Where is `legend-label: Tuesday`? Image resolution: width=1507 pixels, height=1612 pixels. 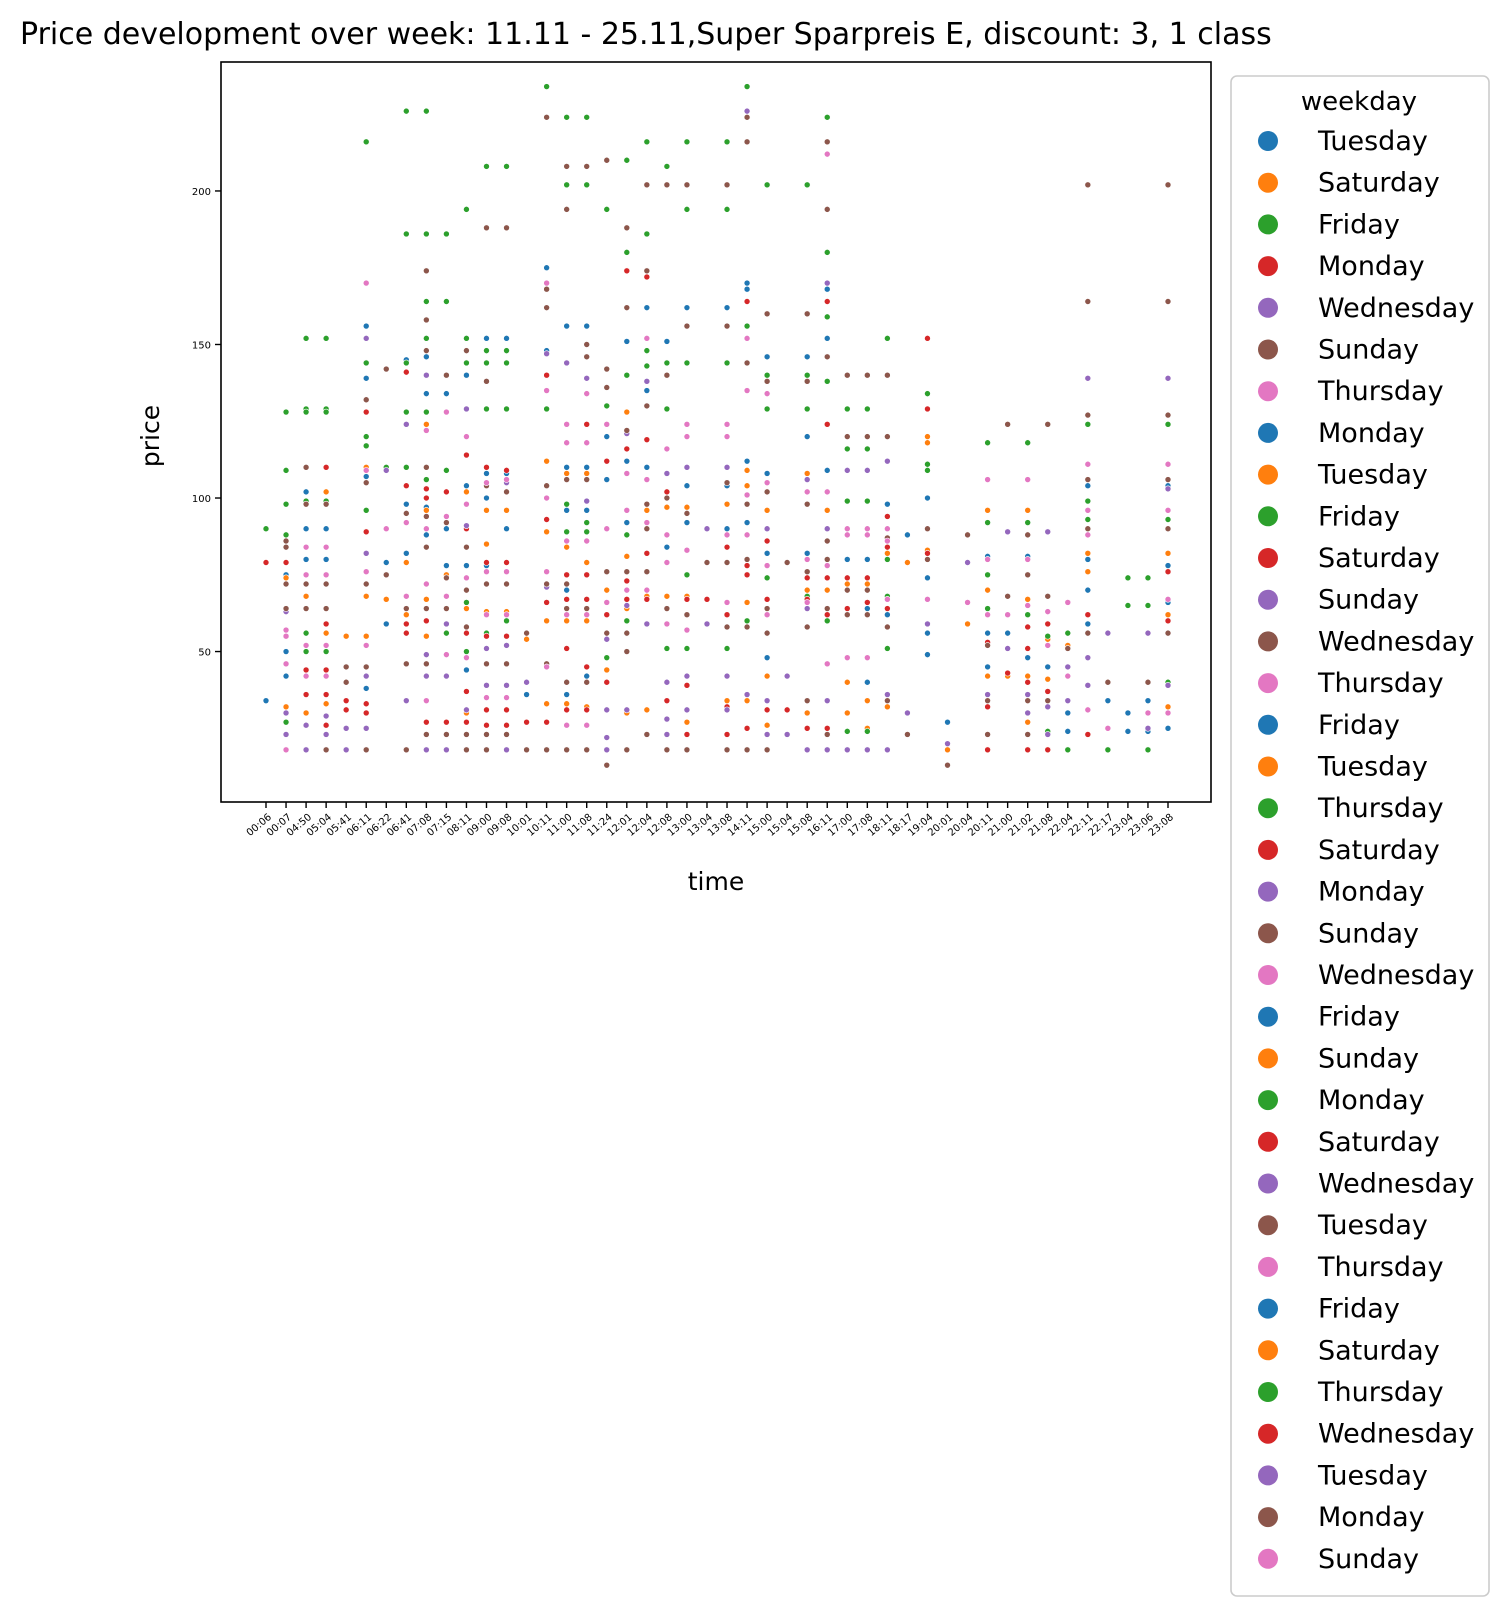 legend-label: Tuesday is located at coordinates (1372, 475).